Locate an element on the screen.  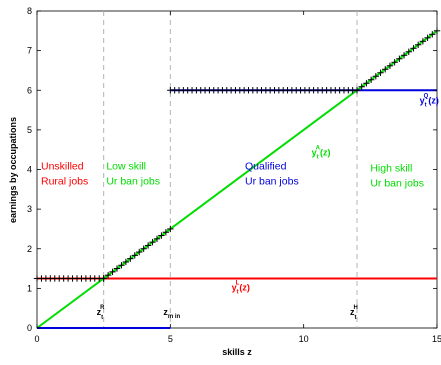
threshold-label-2: ztH is located at coordinates (354, 313).